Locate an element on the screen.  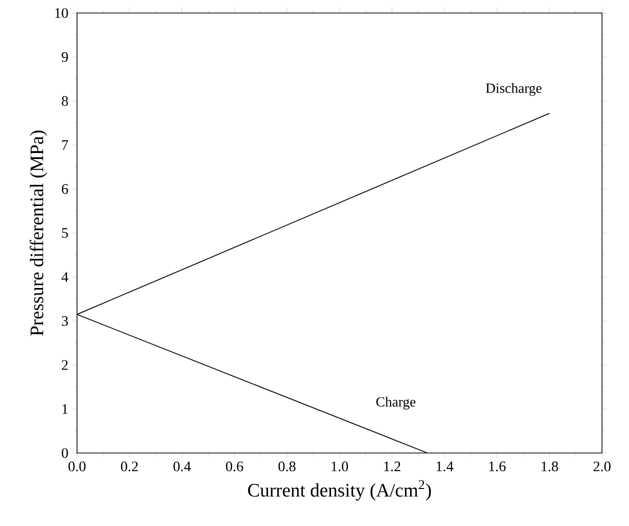
y-tick-label: 6 is located at coordinates (65, 189).